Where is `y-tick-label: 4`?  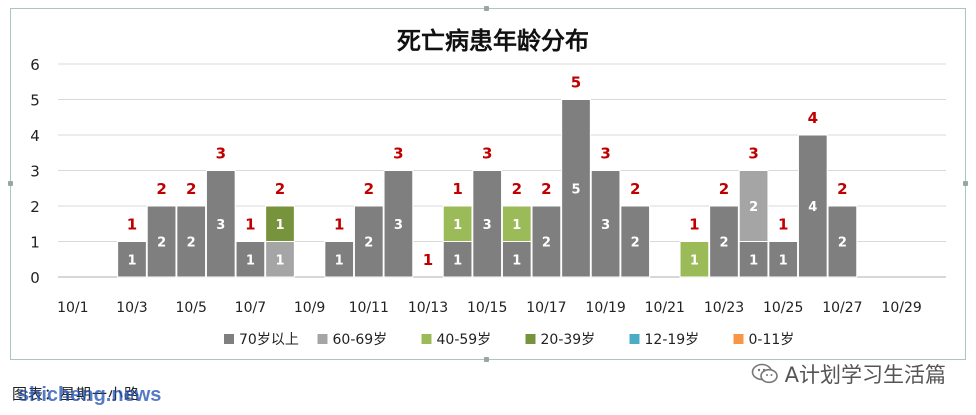 y-tick-label: 4 is located at coordinates (35, 136).